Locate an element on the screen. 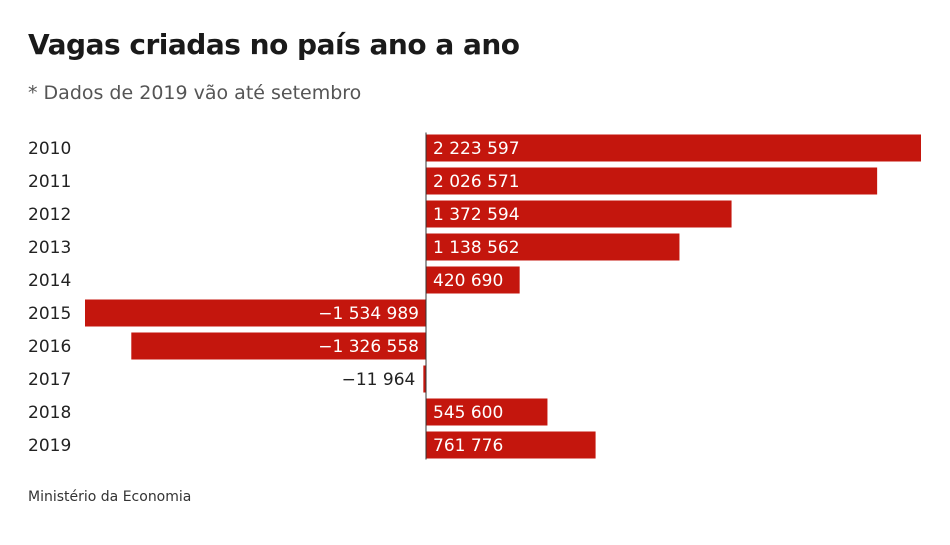 The height and width of the screenshot is (545, 950). category-label-2018: 2018 is located at coordinates (49, 413).